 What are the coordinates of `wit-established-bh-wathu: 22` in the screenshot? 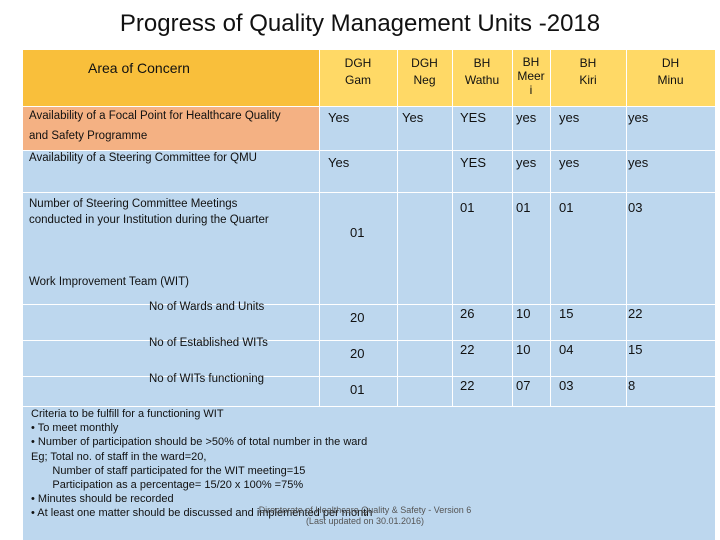 It's located at (467, 349).